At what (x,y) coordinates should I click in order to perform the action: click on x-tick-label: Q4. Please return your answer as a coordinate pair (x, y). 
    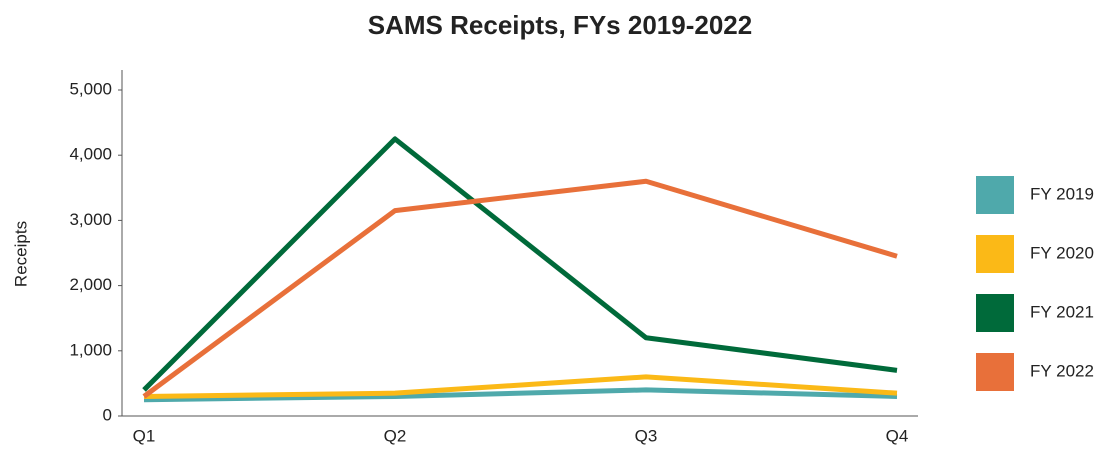
    Looking at the image, I should click on (897, 435).